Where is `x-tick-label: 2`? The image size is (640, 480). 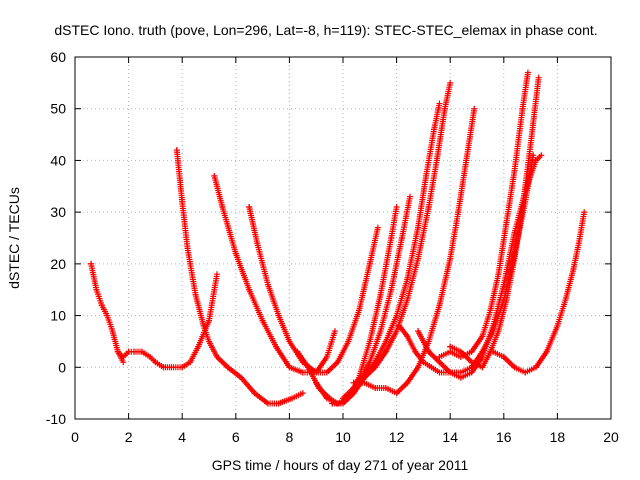
x-tick-label: 2 is located at coordinates (129, 437).